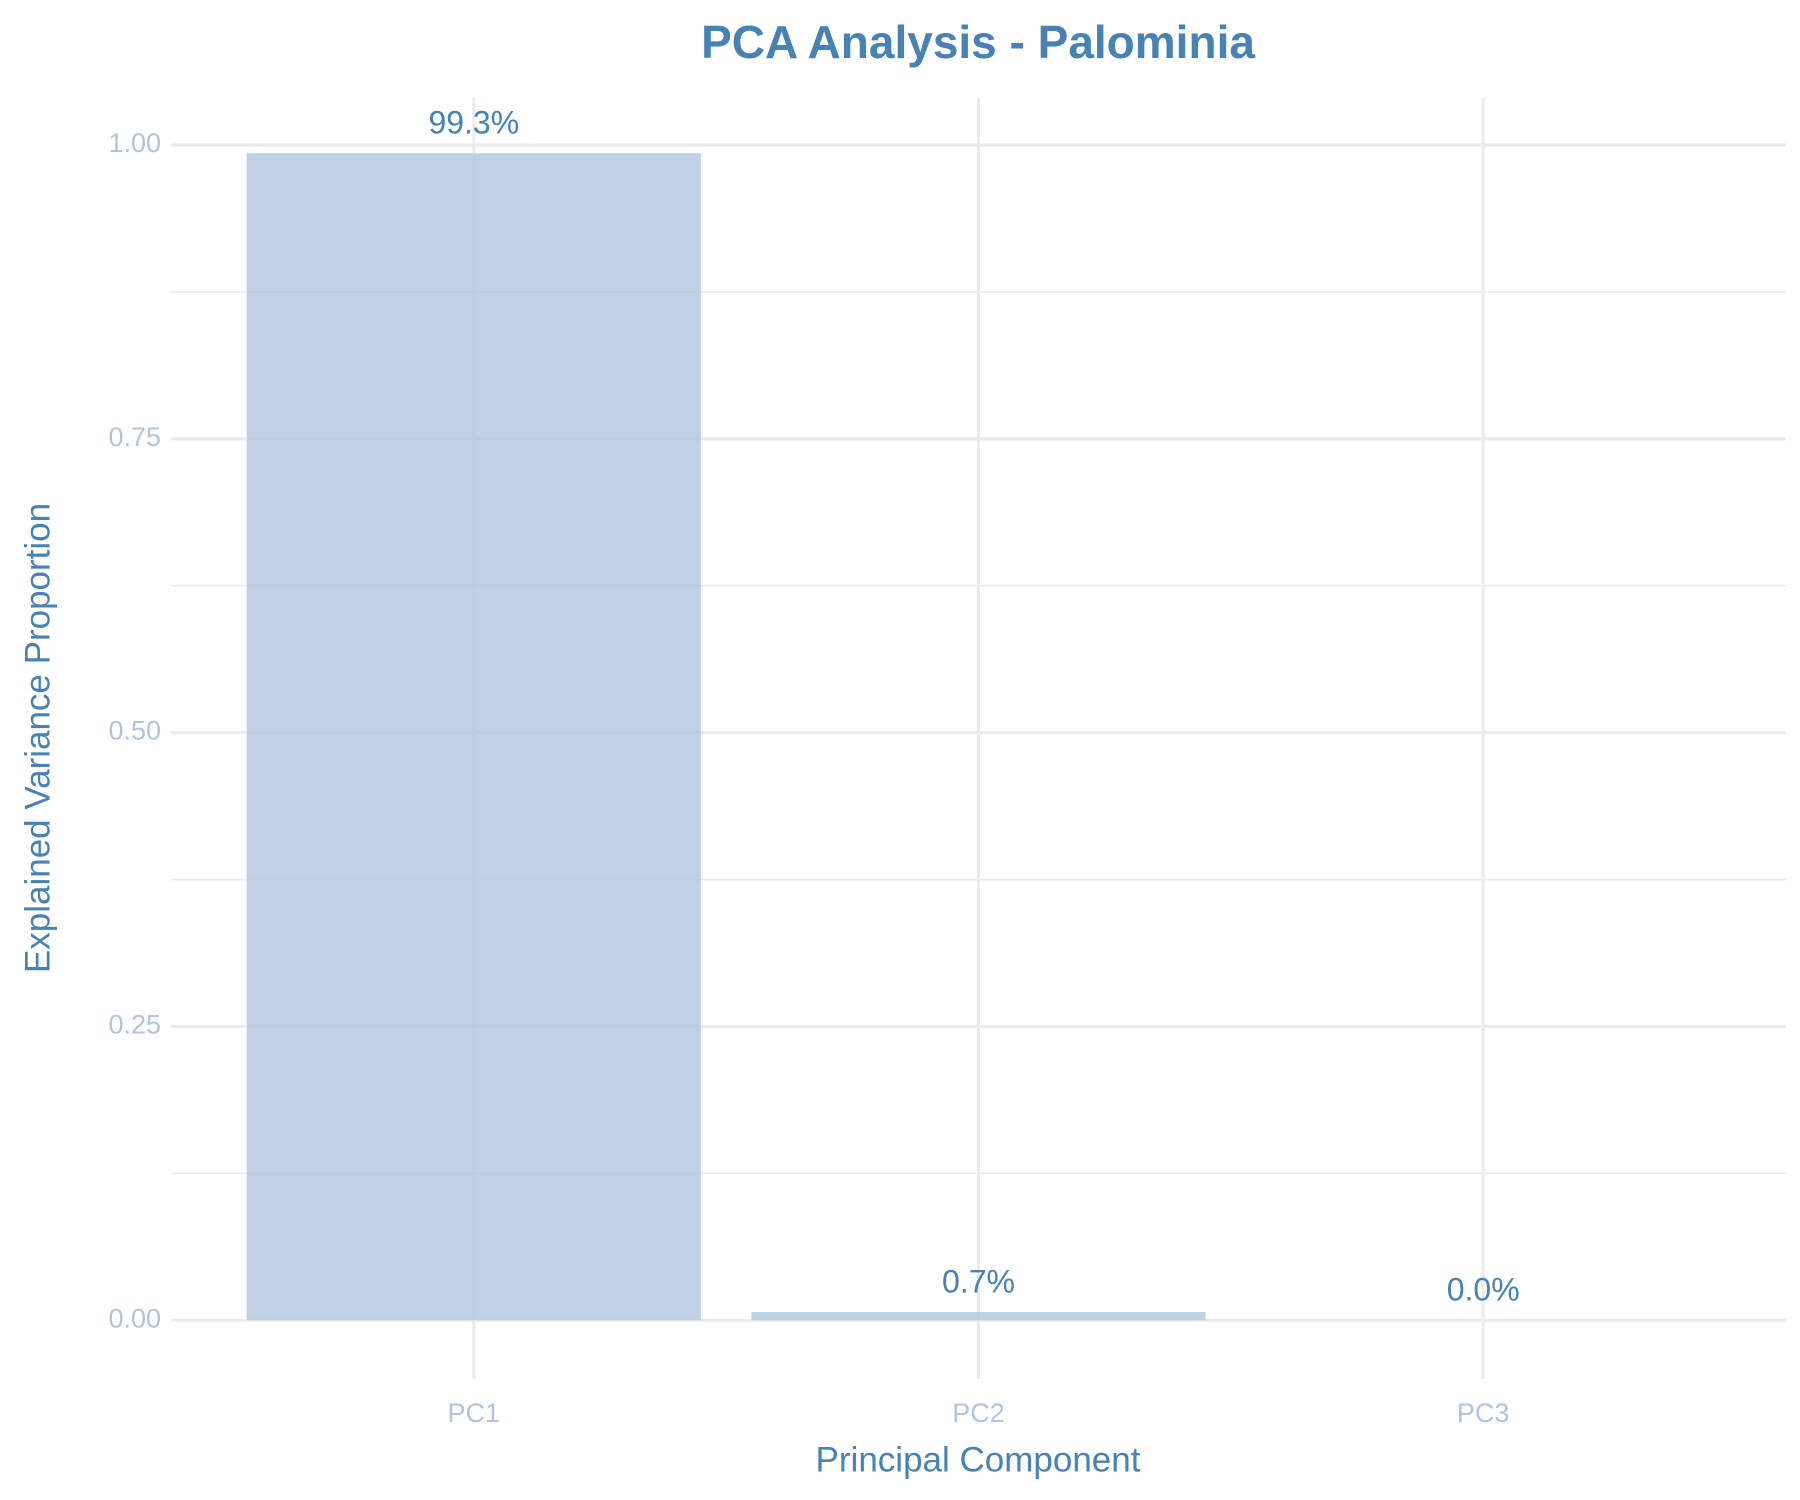  I want to click on y-tick-label: 0.50, so click(134, 731).